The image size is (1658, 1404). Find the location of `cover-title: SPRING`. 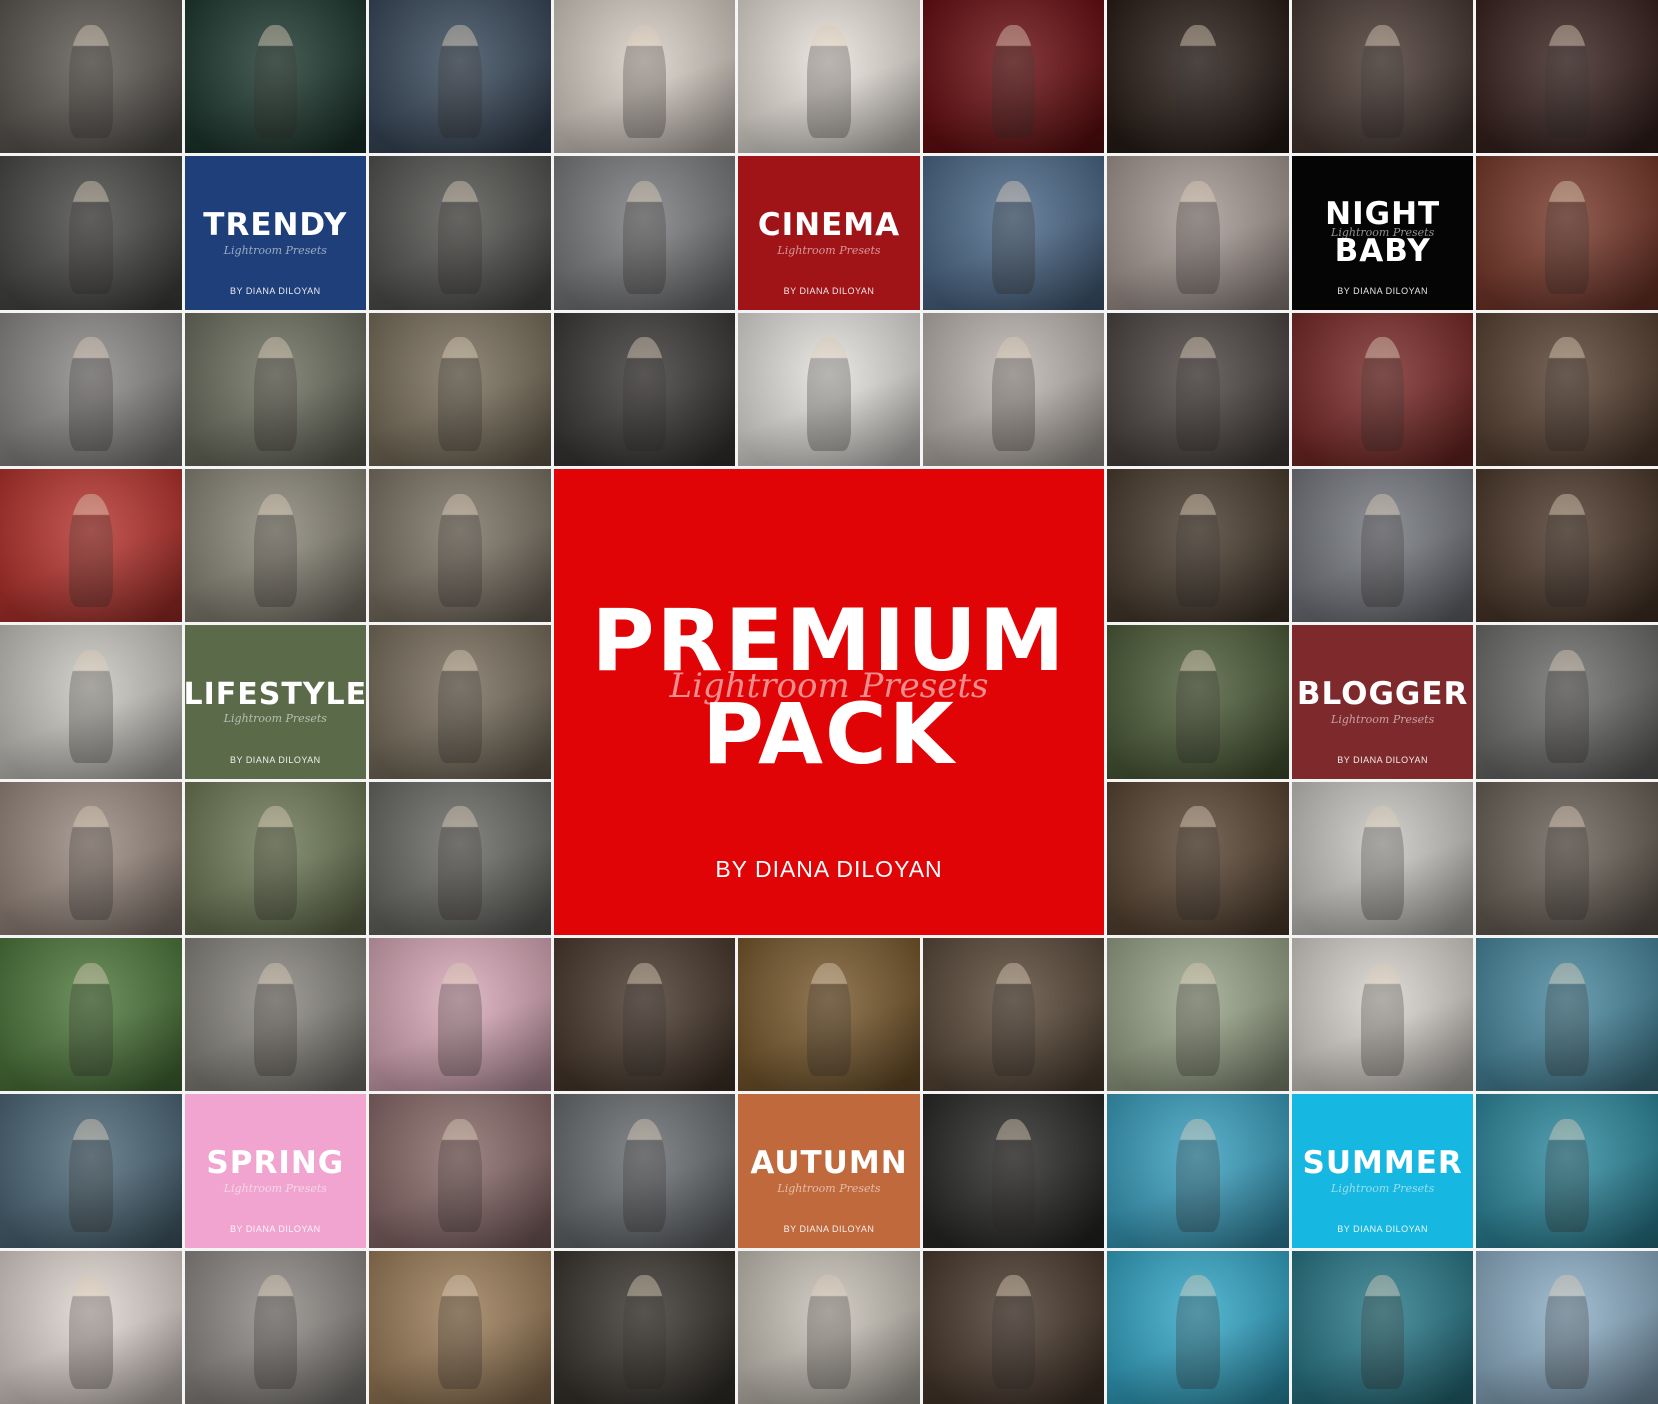

cover-title: SPRING is located at coordinates (275, 1163).